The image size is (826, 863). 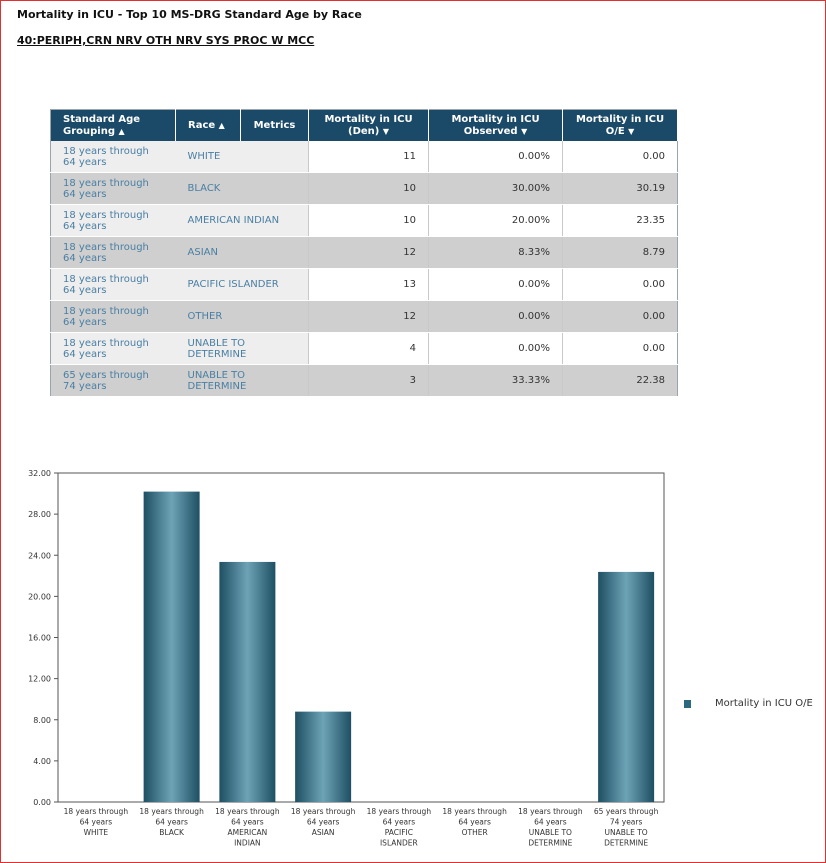 What do you see at coordinates (39, 679) in the screenshot?
I see `y-tick-label: 12.00` at bounding box center [39, 679].